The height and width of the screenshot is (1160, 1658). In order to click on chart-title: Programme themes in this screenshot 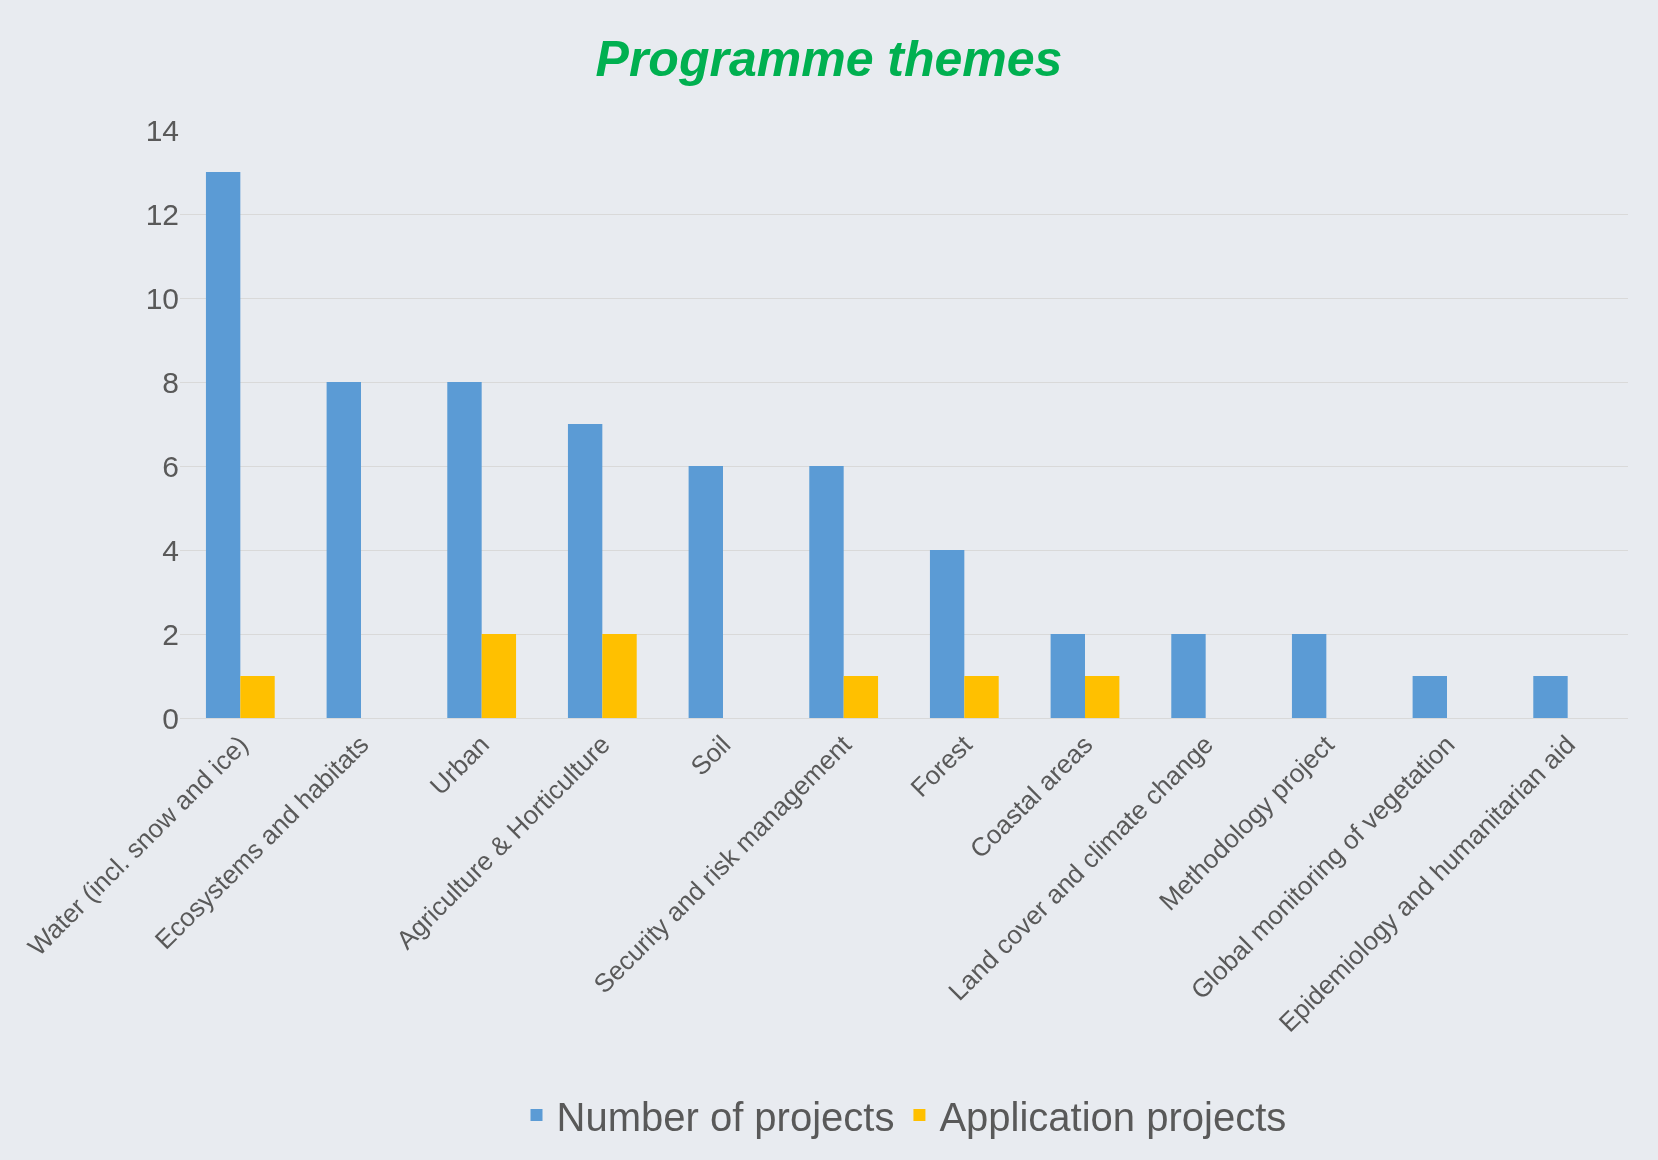, I will do `click(829, 58)`.